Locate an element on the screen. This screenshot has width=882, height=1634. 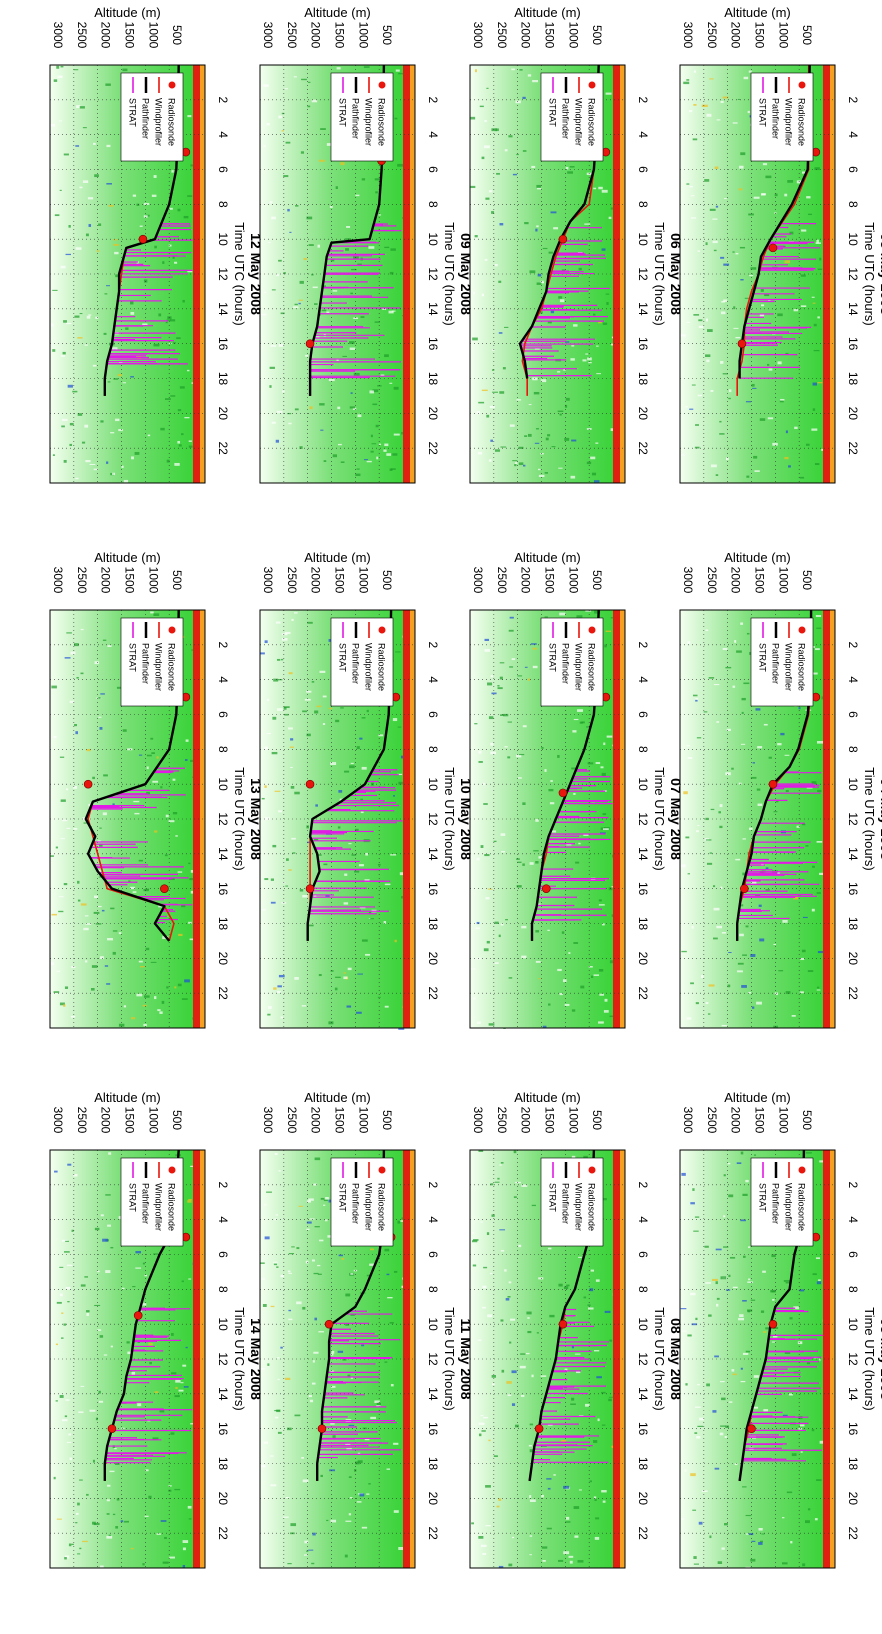
legend-marker-radiosonde is located at coordinates (802, 85).